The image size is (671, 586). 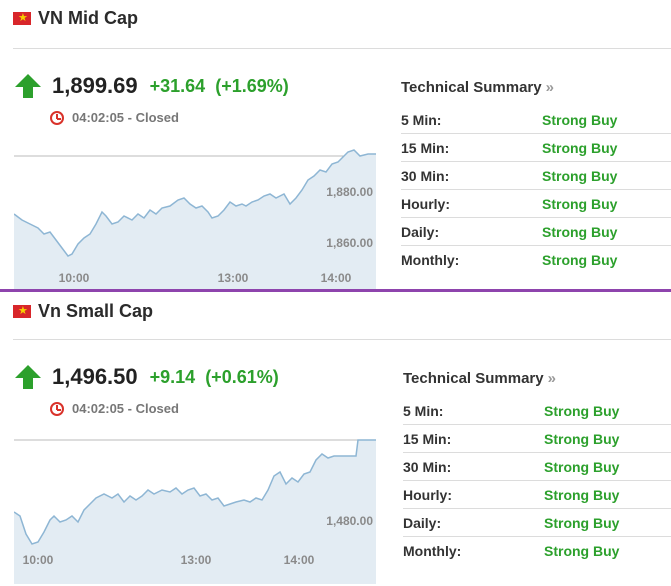 I want to click on index-title-row: ★ Vn Small Cap, so click(x=83, y=311).